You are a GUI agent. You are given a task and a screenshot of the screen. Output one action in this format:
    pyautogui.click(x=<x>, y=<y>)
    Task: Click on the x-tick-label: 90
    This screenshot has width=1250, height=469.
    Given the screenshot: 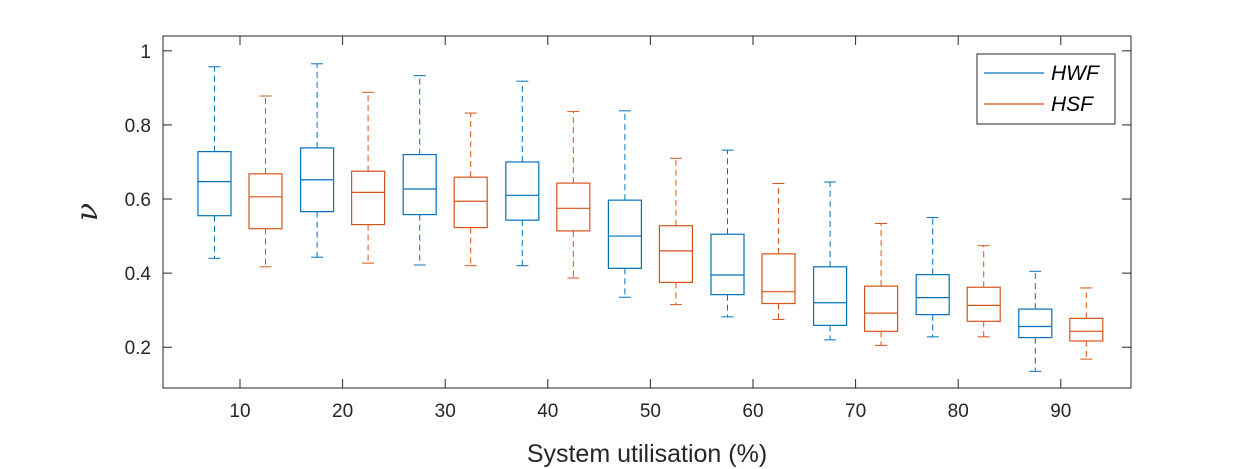 What is the action you would take?
    pyautogui.click(x=1060, y=411)
    